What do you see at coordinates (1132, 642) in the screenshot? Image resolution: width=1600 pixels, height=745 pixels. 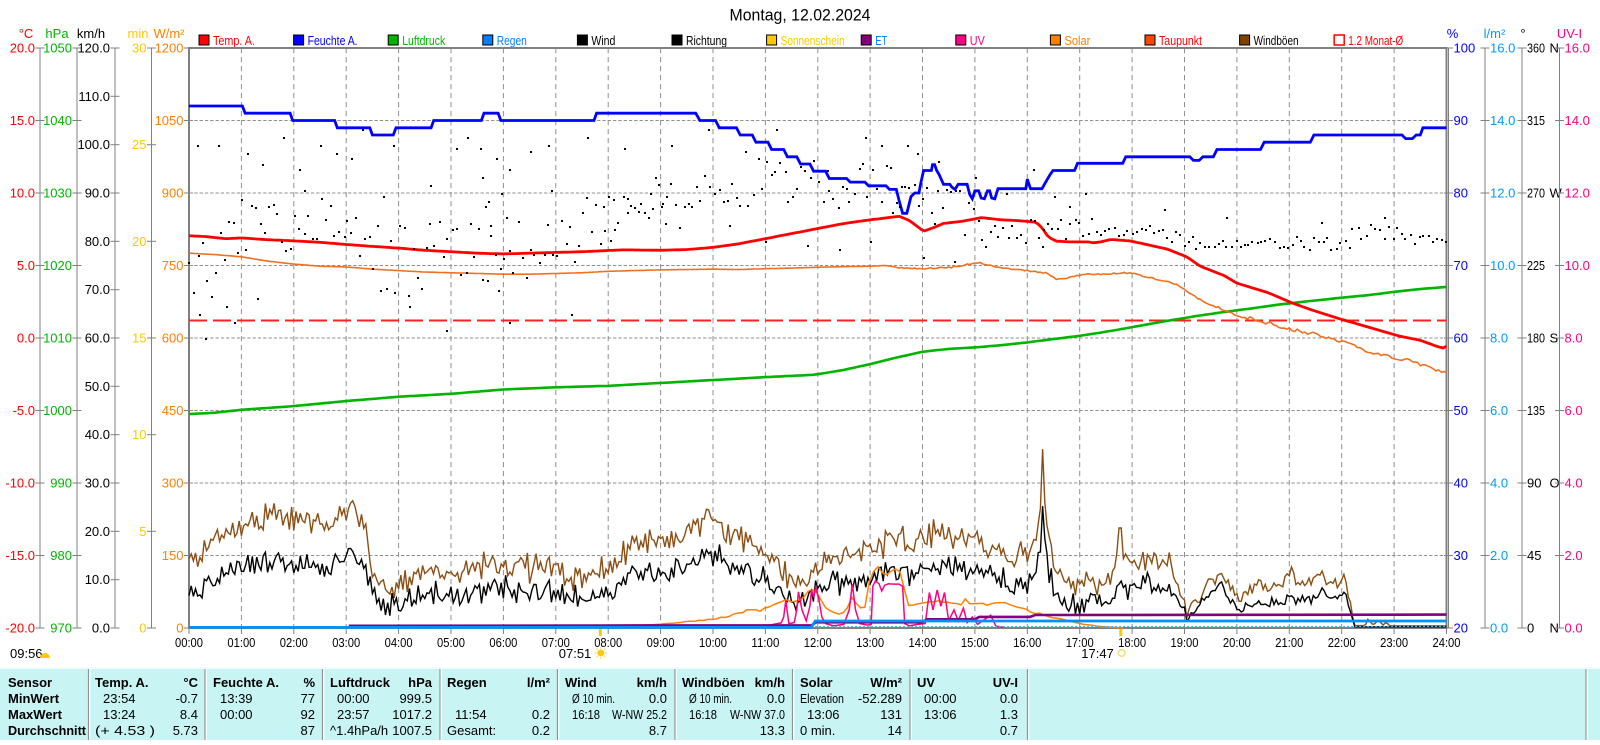 I see `svg-text: 18:00` at bounding box center [1132, 642].